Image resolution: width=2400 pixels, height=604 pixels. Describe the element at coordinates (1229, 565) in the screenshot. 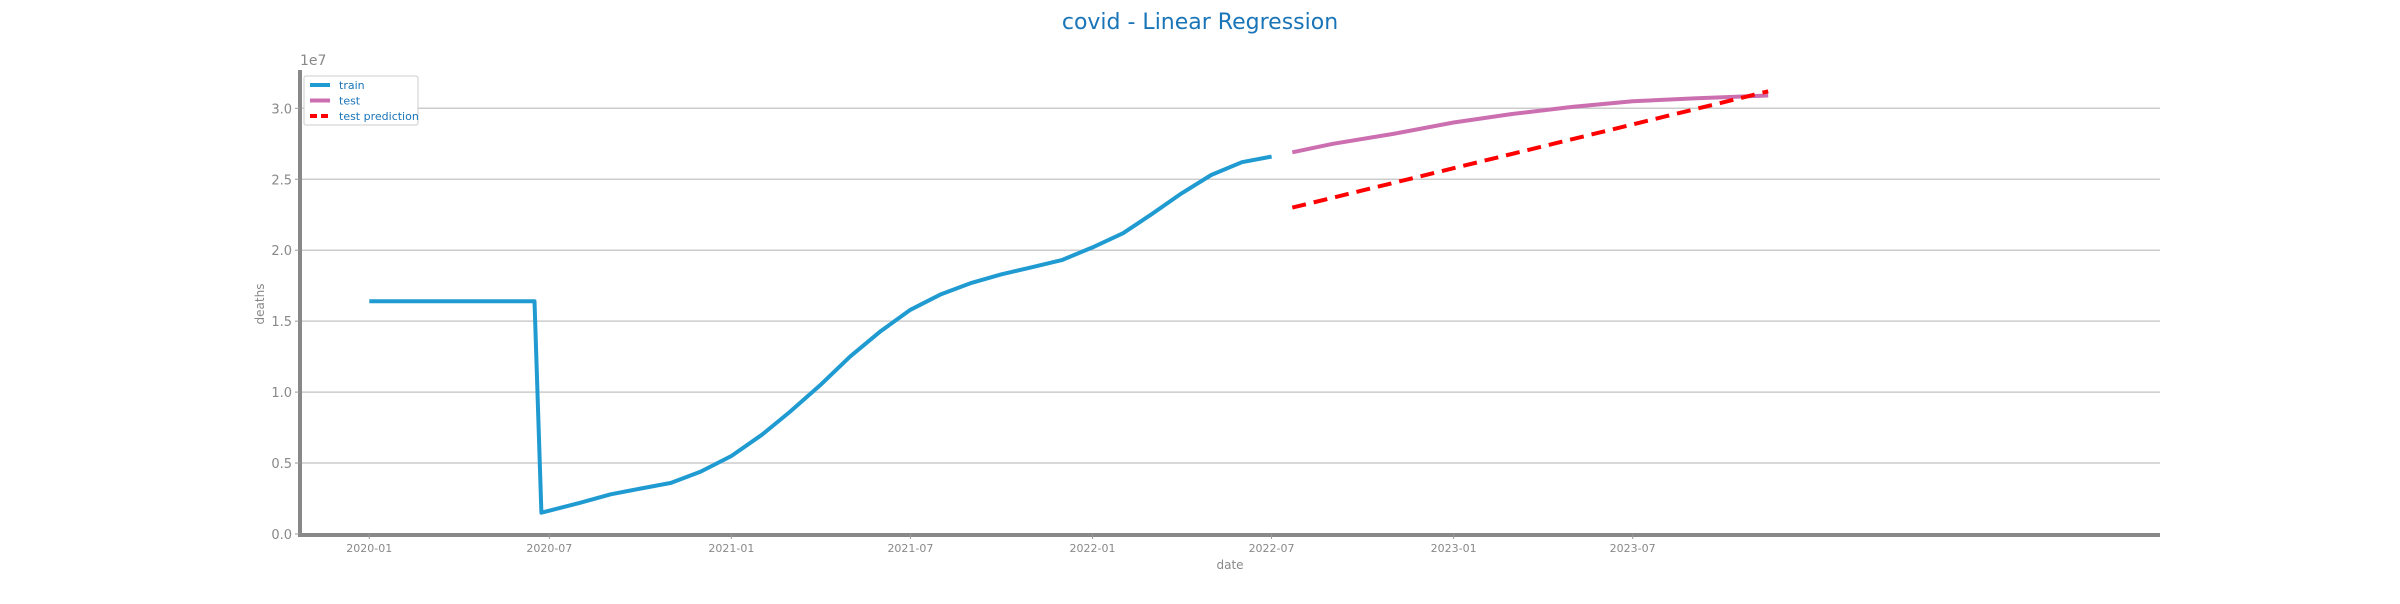

I see `x-axis-label: date` at that location.